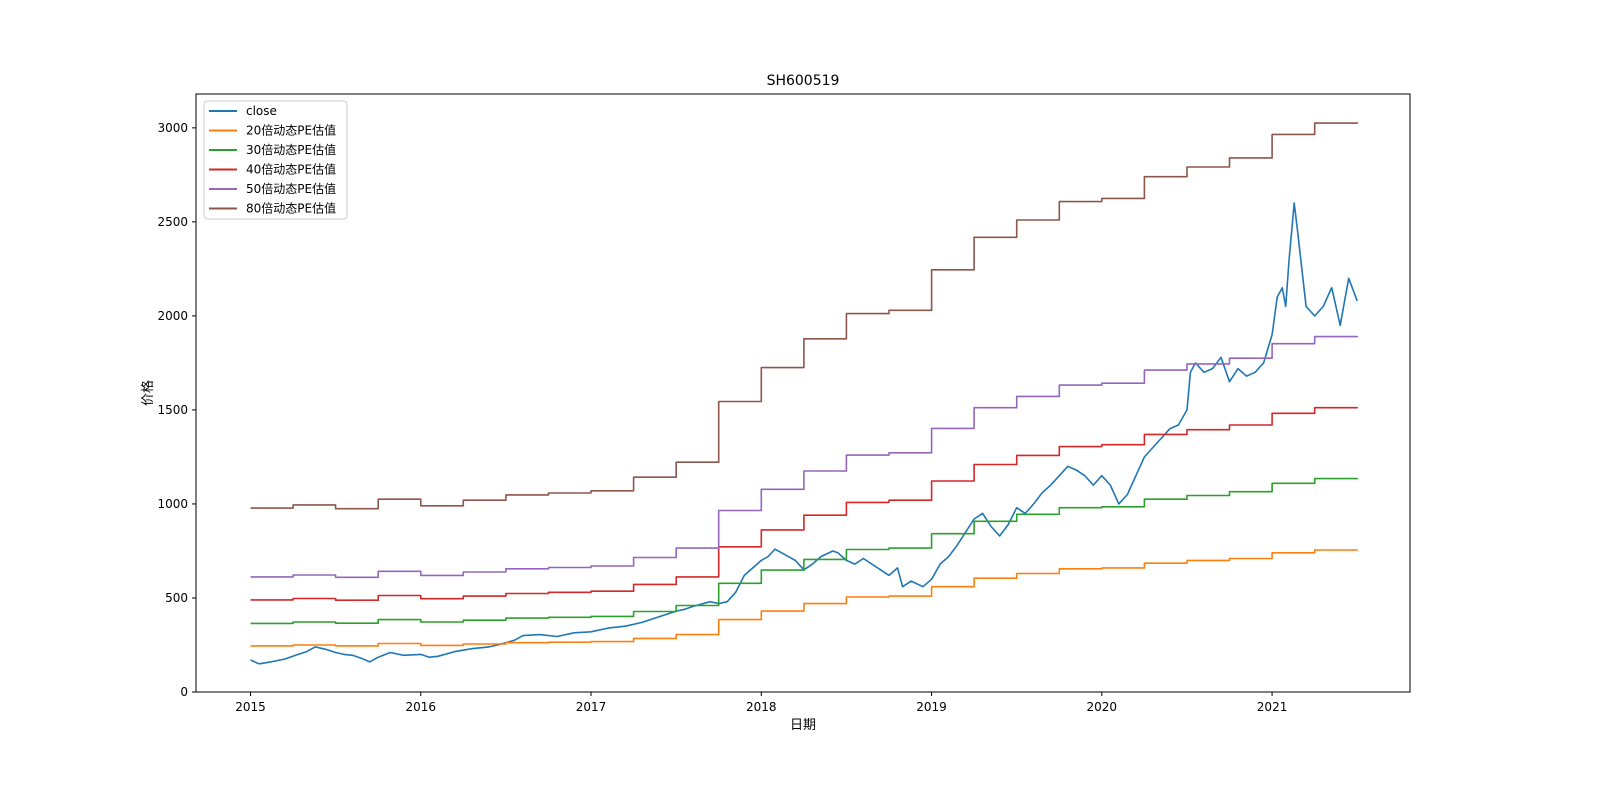 Image resolution: width=1600 pixels, height=793 pixels. What do you see at coordinates (803, 81) in the screenshot?
I see `chart-title: SH600519` at bounding box center [803, 81].